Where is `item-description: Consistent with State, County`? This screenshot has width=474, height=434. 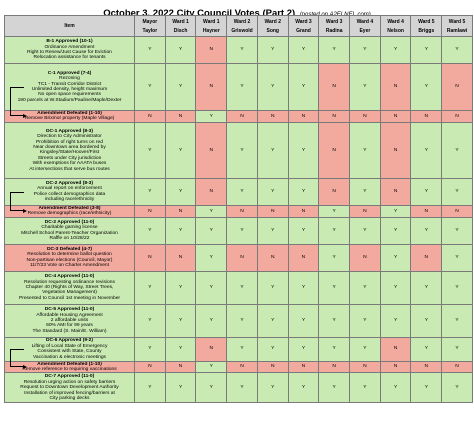
item-description: Consistent with State, County is located at coordinates (69, 352).